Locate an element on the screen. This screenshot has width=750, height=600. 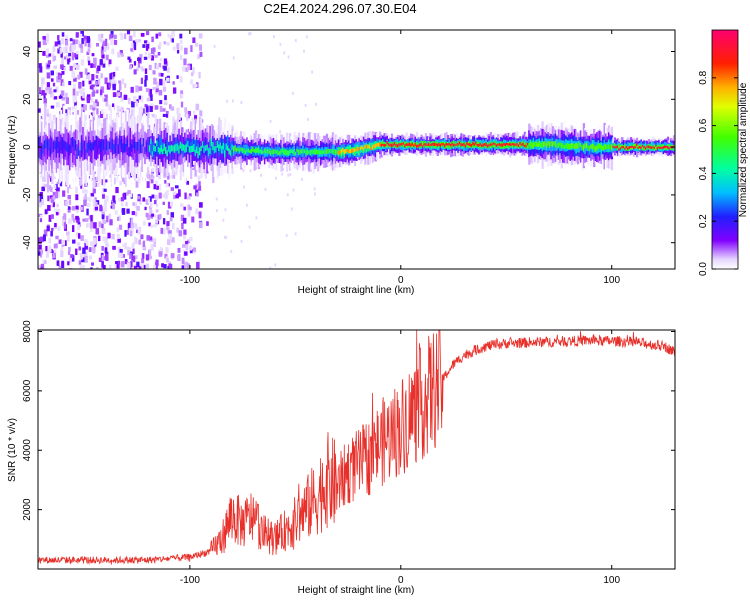
spectrogram-y-tick-label: -20 is located at coordinates (27, 194).